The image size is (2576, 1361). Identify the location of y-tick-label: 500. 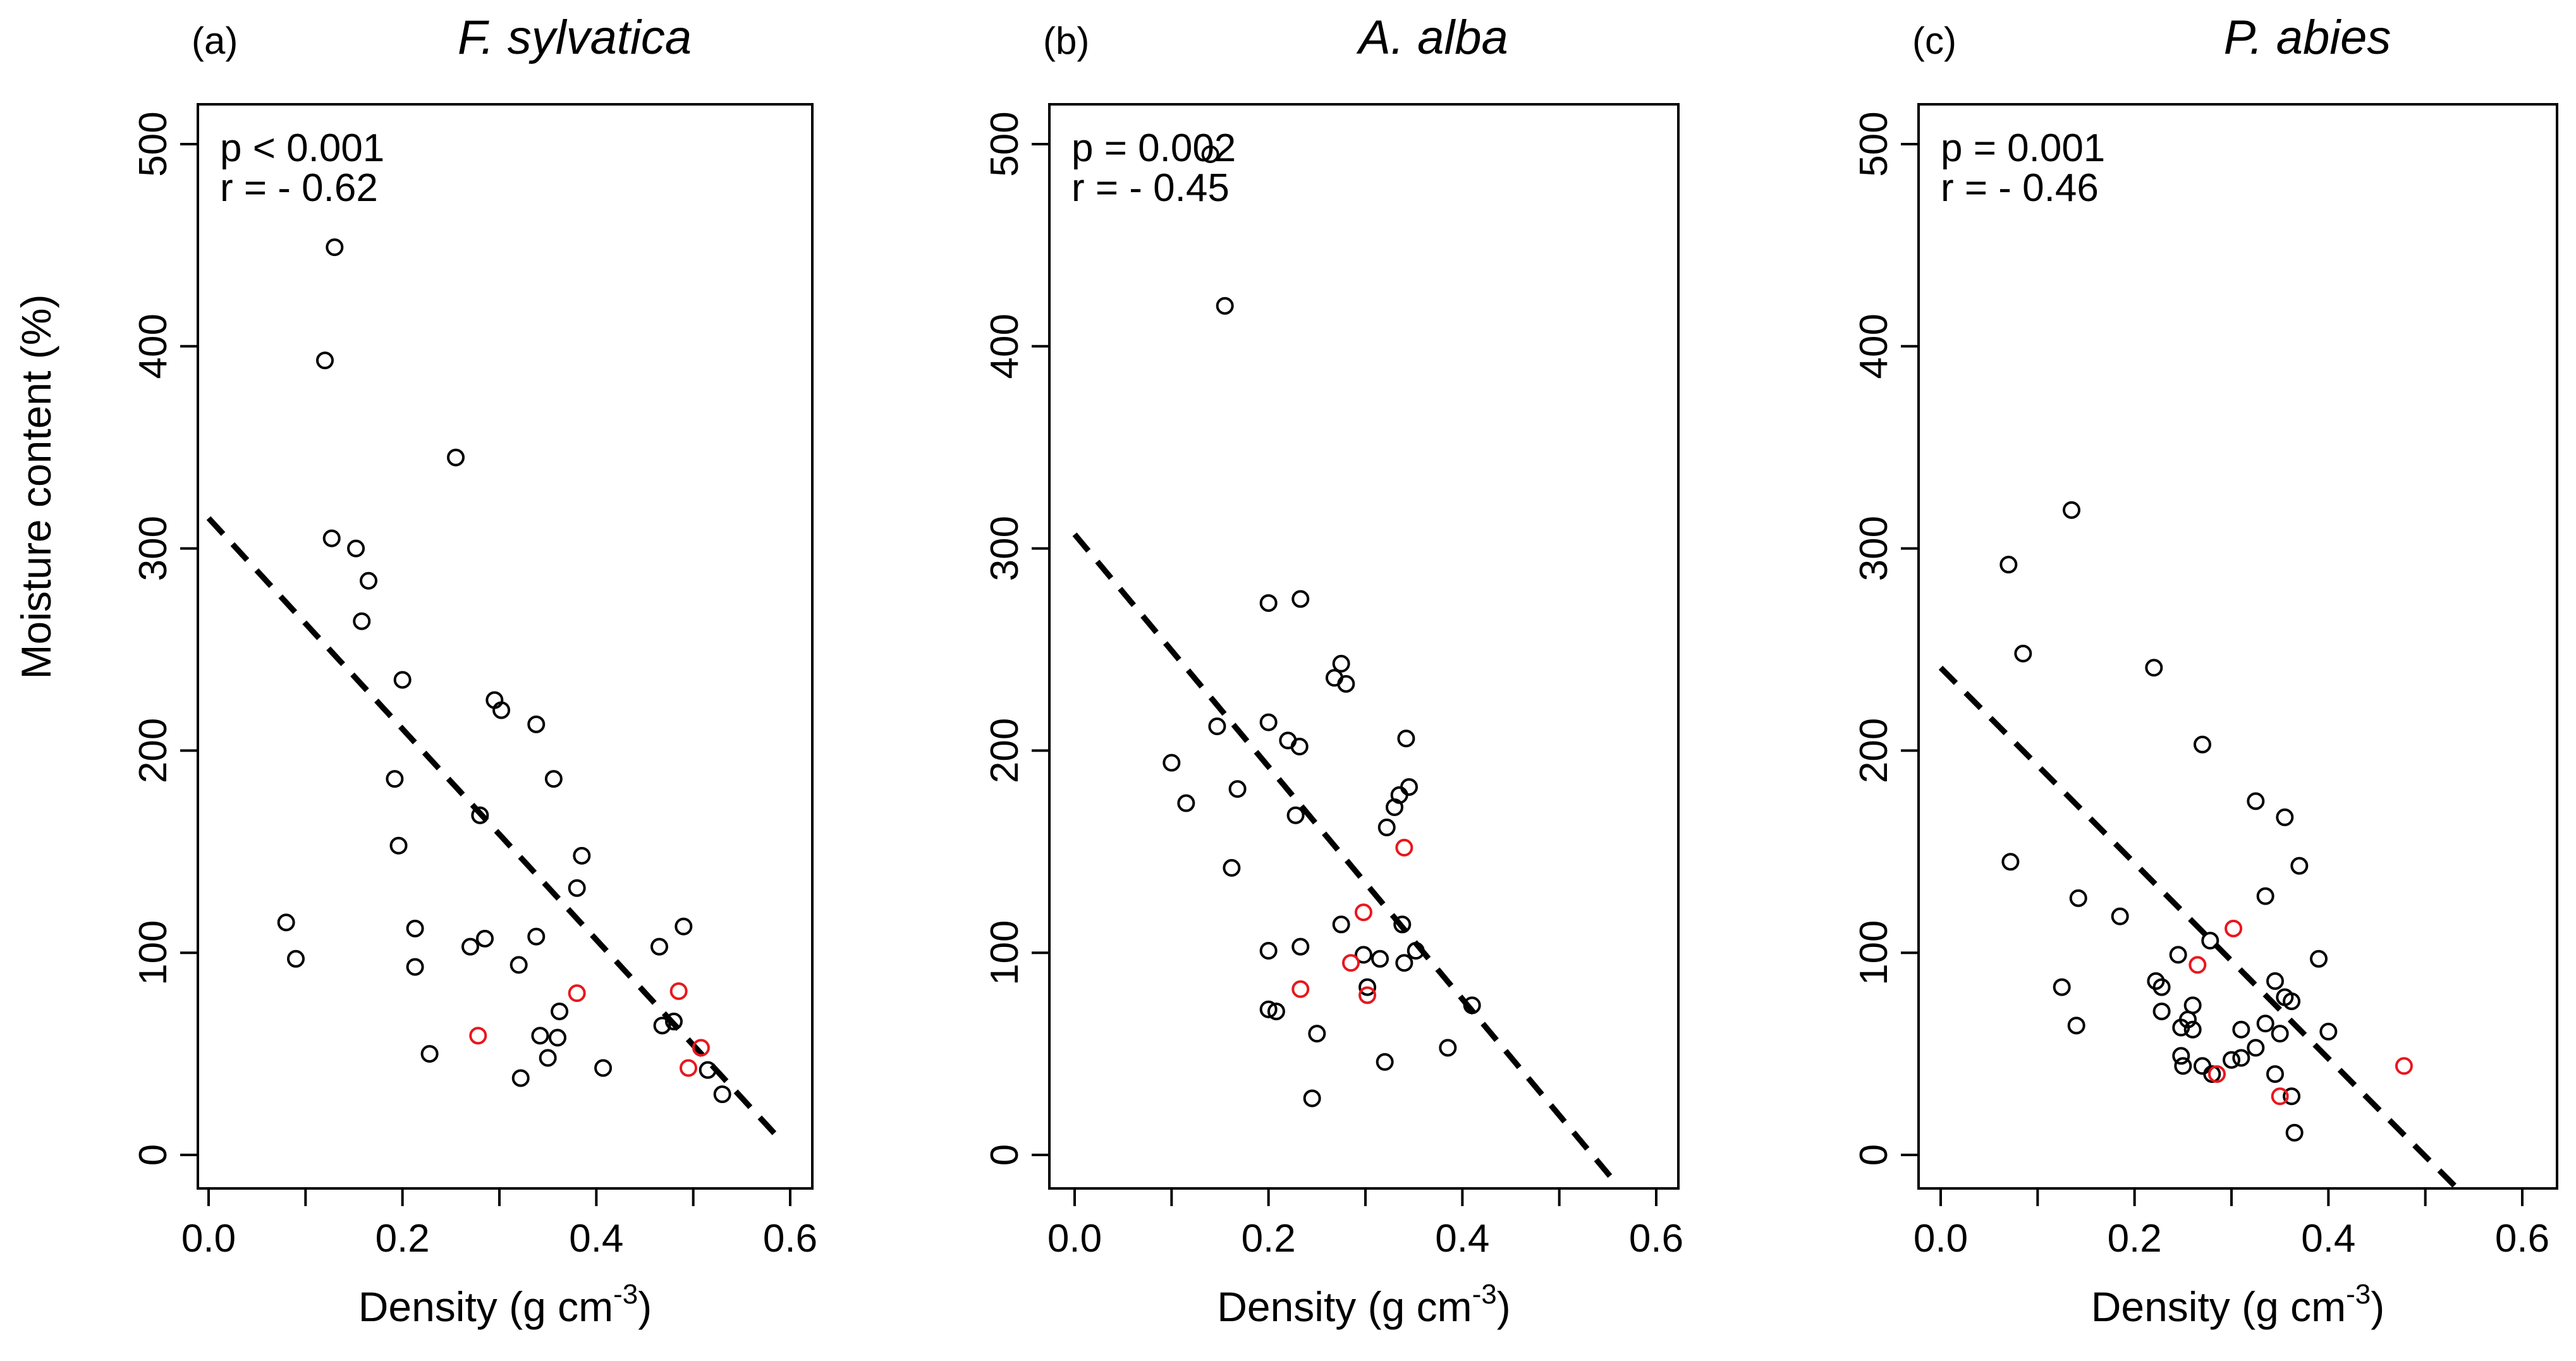
(1874, 143).